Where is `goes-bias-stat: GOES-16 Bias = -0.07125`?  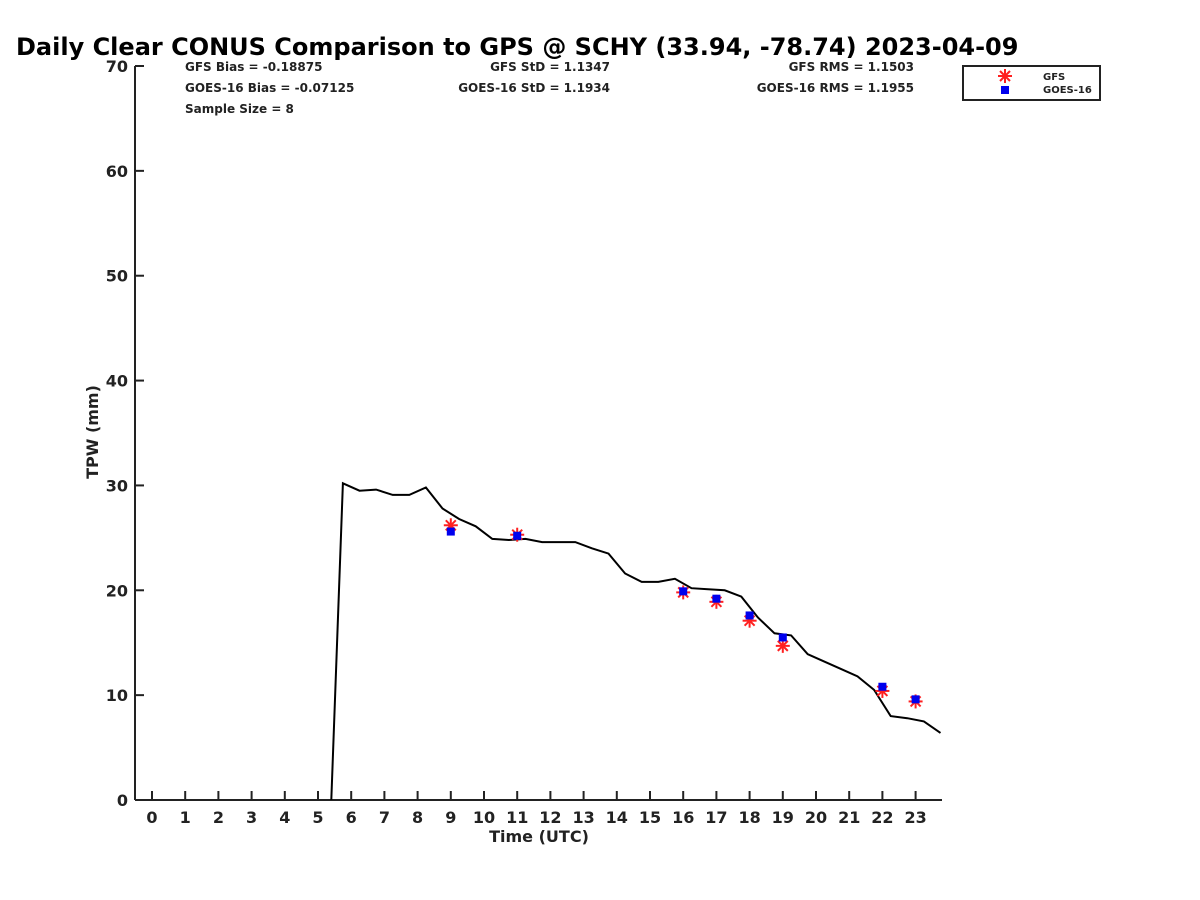 goes-bias-stat: GOES-16 Bias = -0.07125 is located at coordinates (269, 88).